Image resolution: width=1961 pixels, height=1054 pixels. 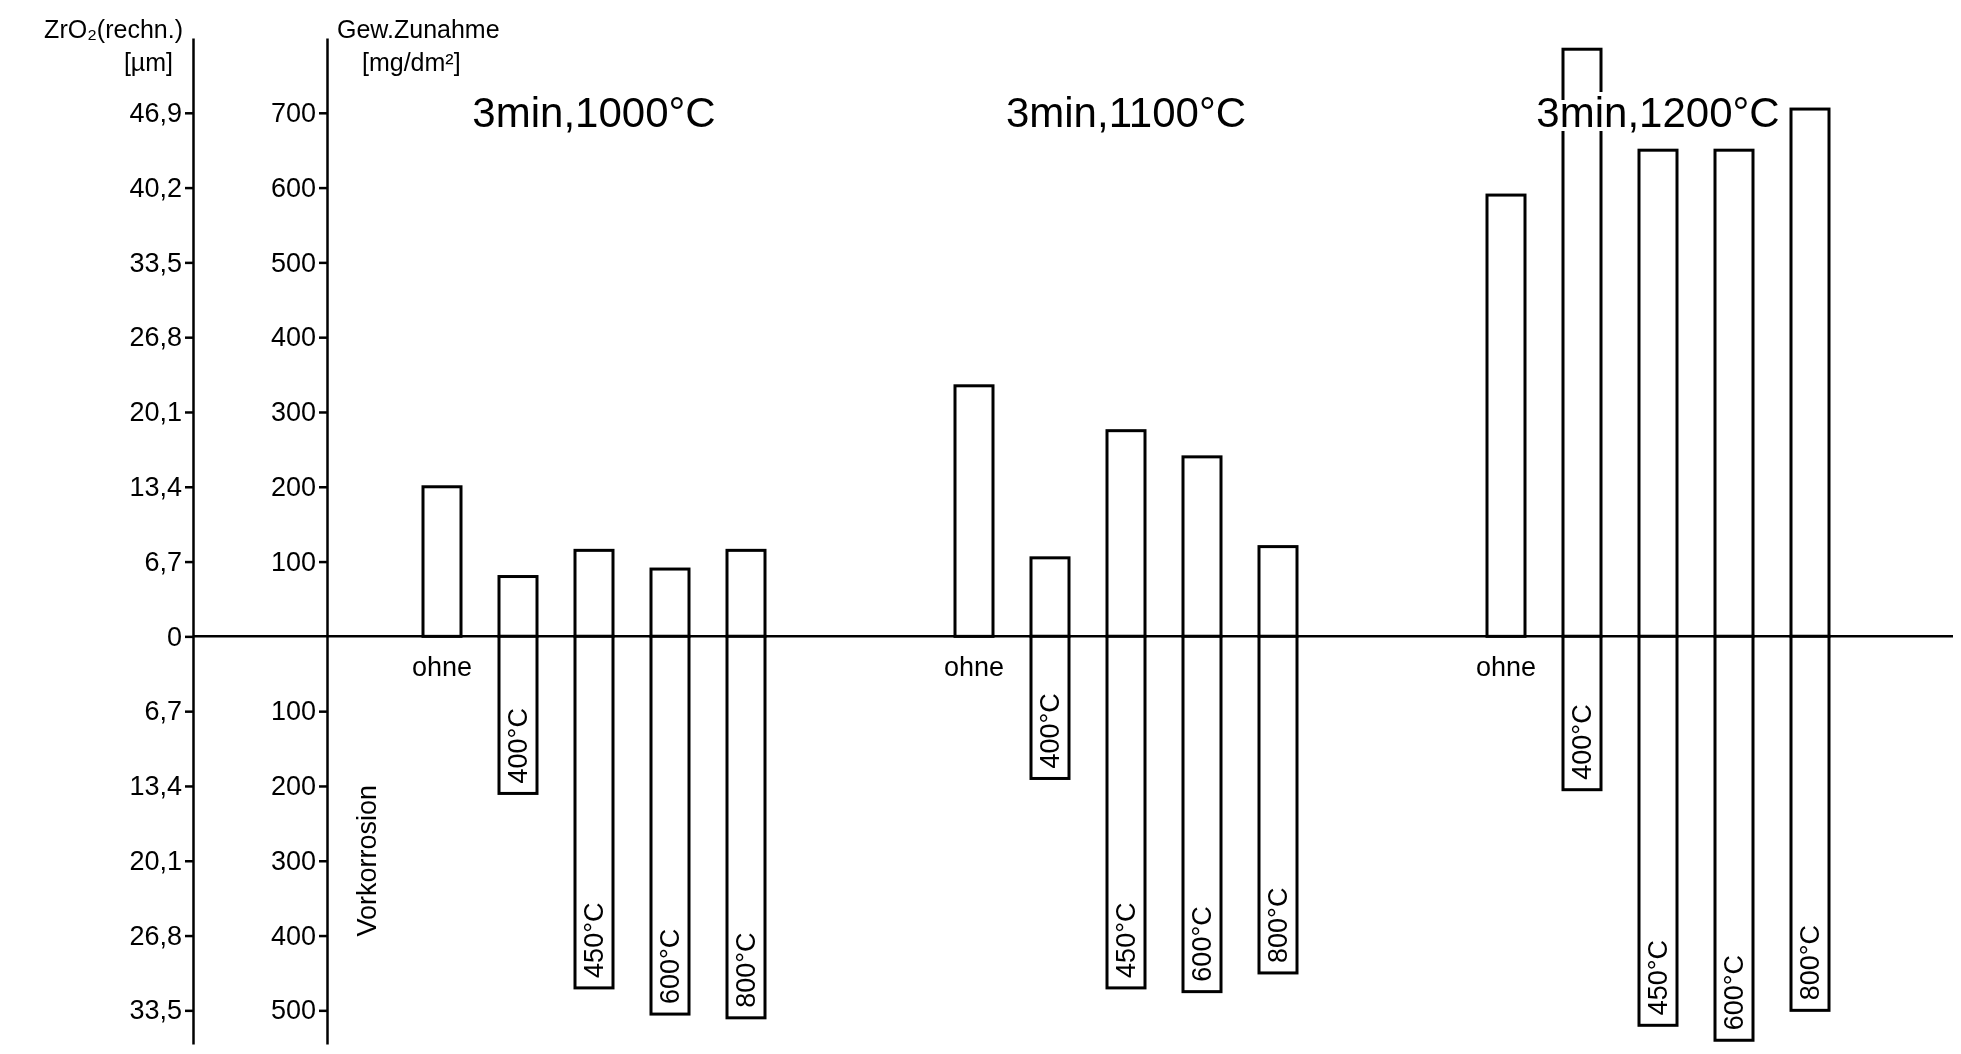 What do you see at coordinates (293, 187) in the screenshot?
I see `y-tick-label: 600` at bounding box center [293, 187].